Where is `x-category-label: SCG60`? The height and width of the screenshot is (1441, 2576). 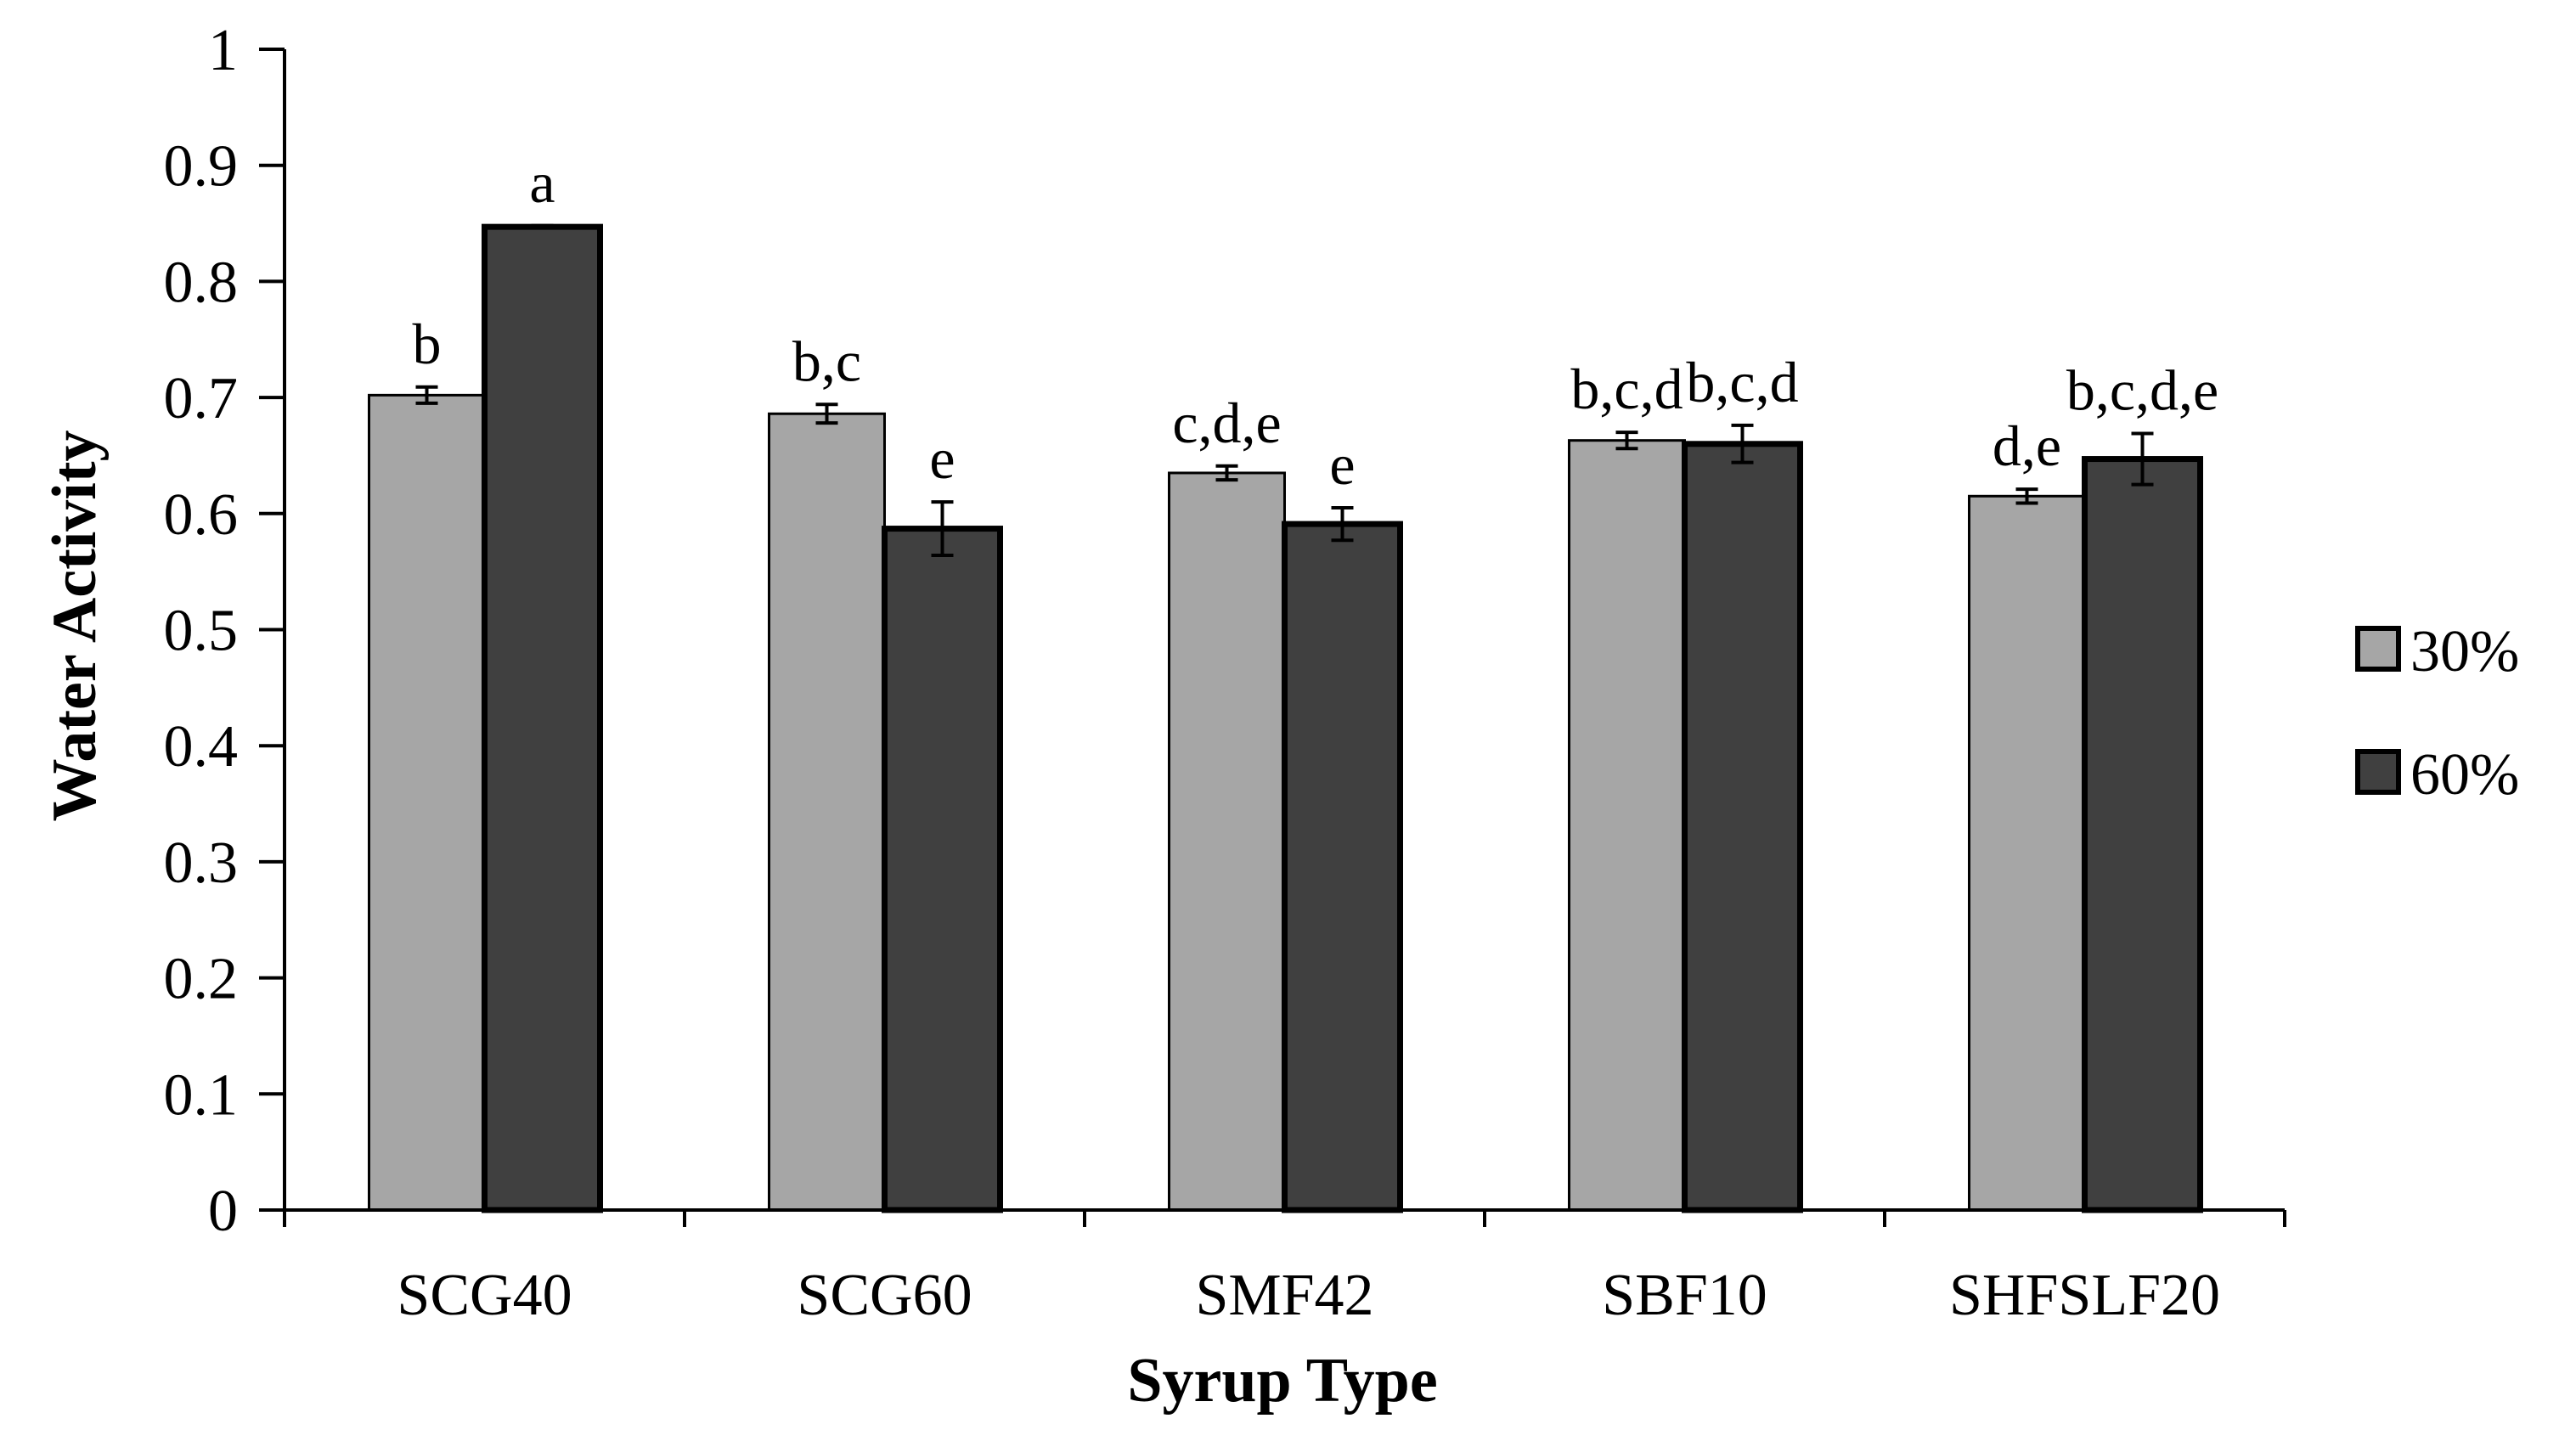
x-category-label: SCG60 is located at coordinates (884, 1295).